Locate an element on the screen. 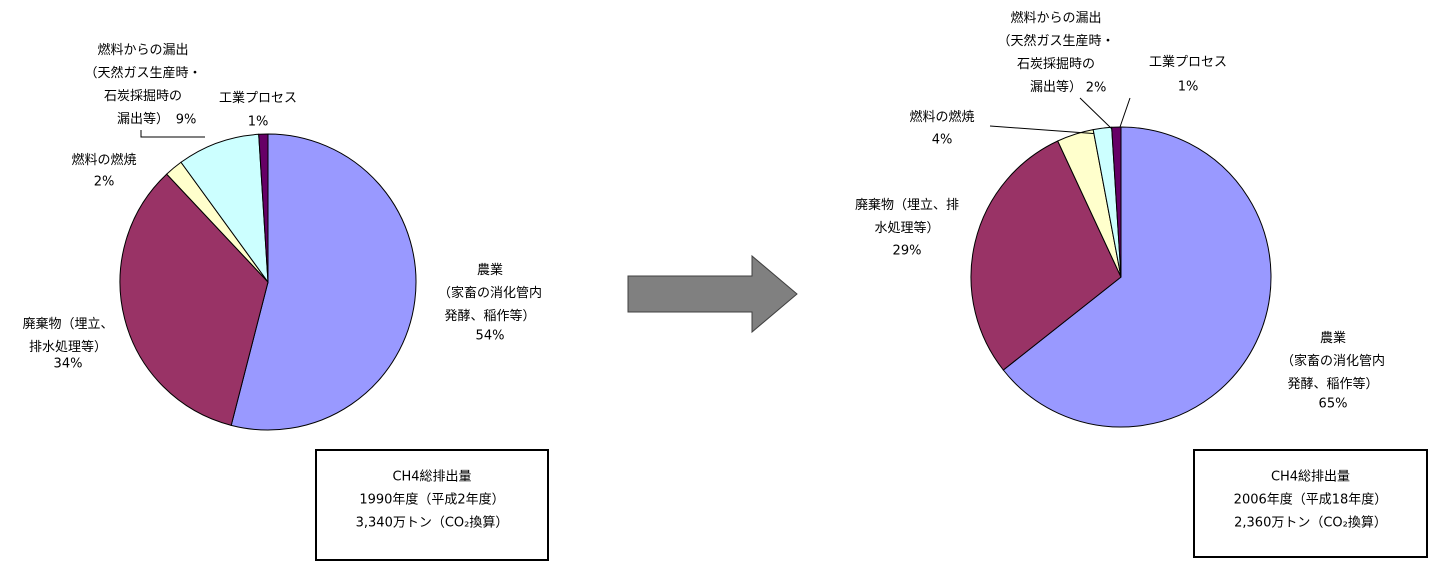 The height and width of the screenshot is (561, 1456). summary-text: 2006年度（平成18年度） is located at coordinates (1311, 500).